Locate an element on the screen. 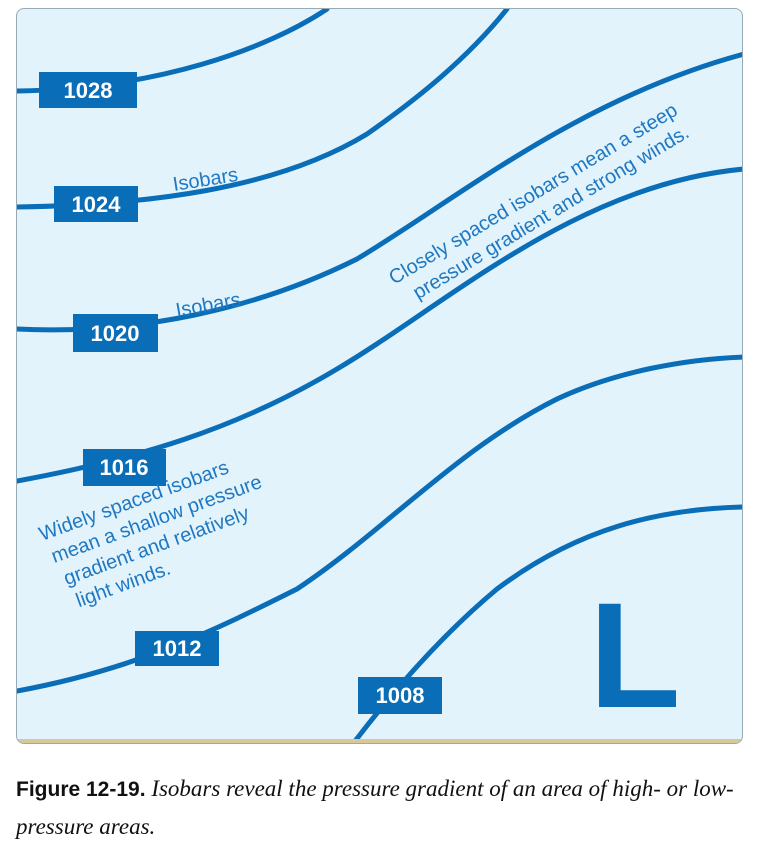 This screenshot has height=846, width=757. pressure-value-1028: 1028 is located at coordinates (88, 90).